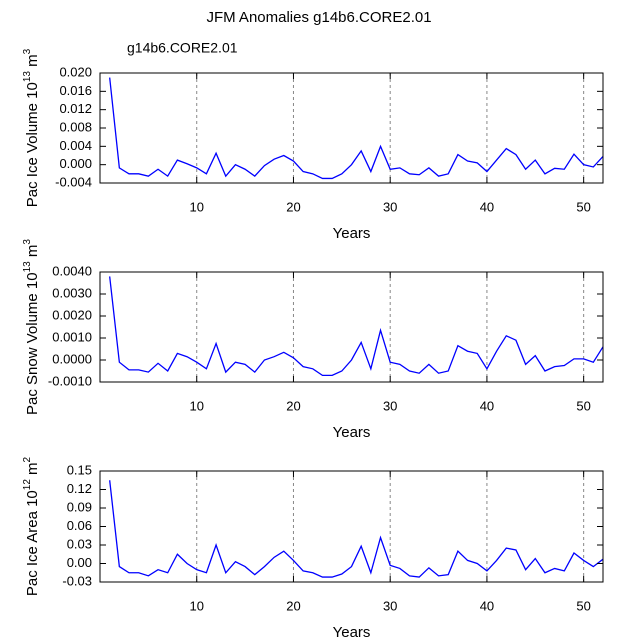 The width and height of the screenshot is (638, 638). I want to click on y-axis-label: Pac Ice Volume 1013 m3, so click(31, 127).